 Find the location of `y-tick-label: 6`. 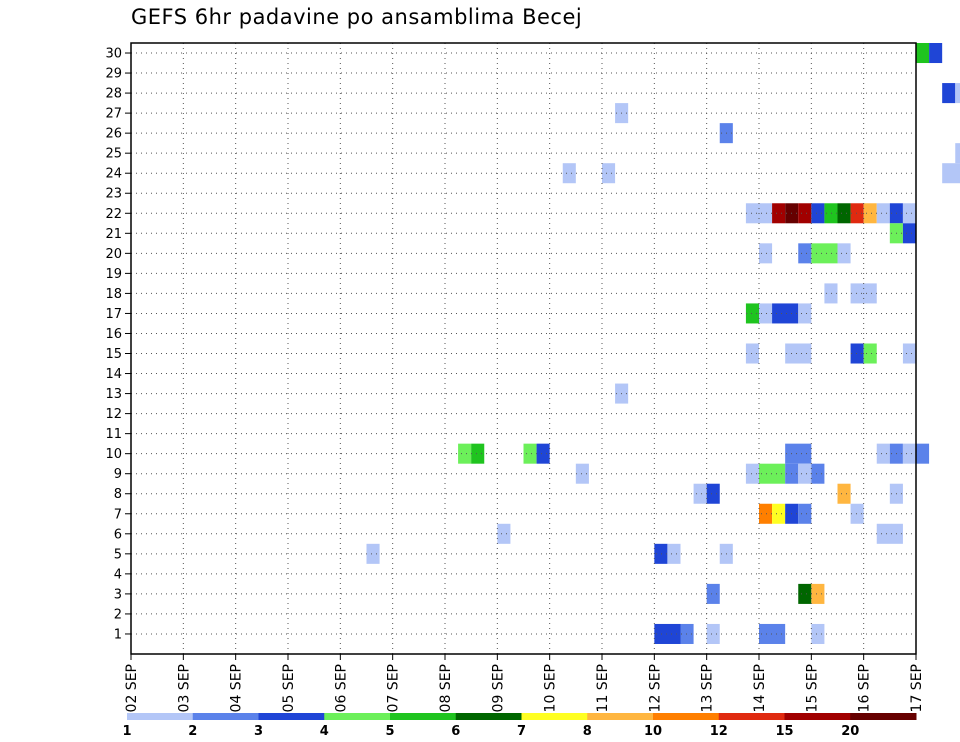

y-tick-label: 6 is located at coordinates (118, 534).